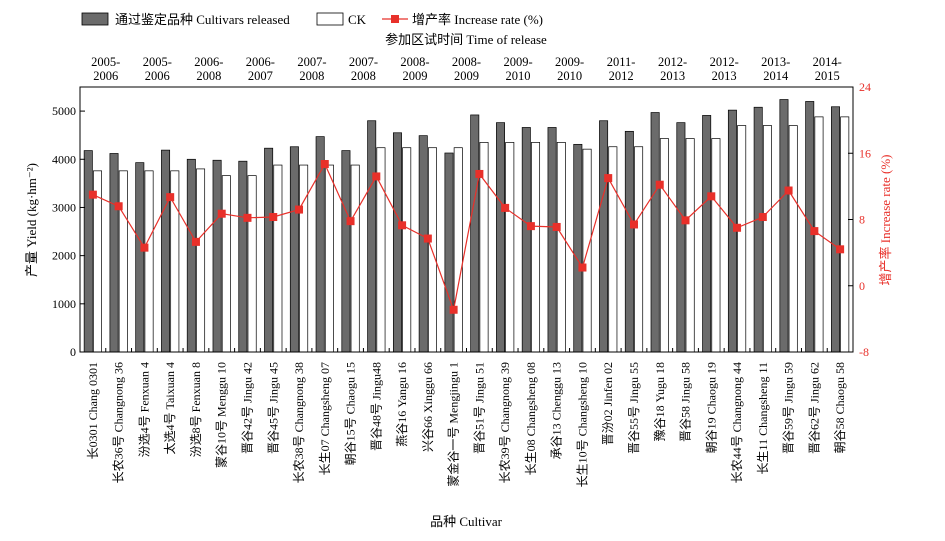 The width and height of the screenshot is (945, 541). What do you see at coordinates (376, 406) in the screenshot?
I see `category-label: 晋谷48号 Jingu48` at bounding box center [376, 406].